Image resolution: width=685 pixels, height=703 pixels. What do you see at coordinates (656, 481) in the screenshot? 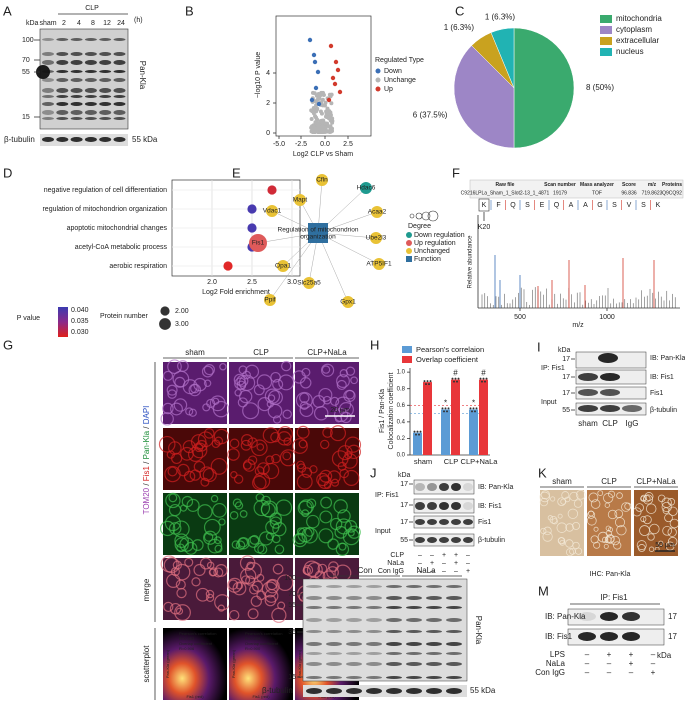
I see `label: CLP+NaLa` at bounding box center [656, 481].